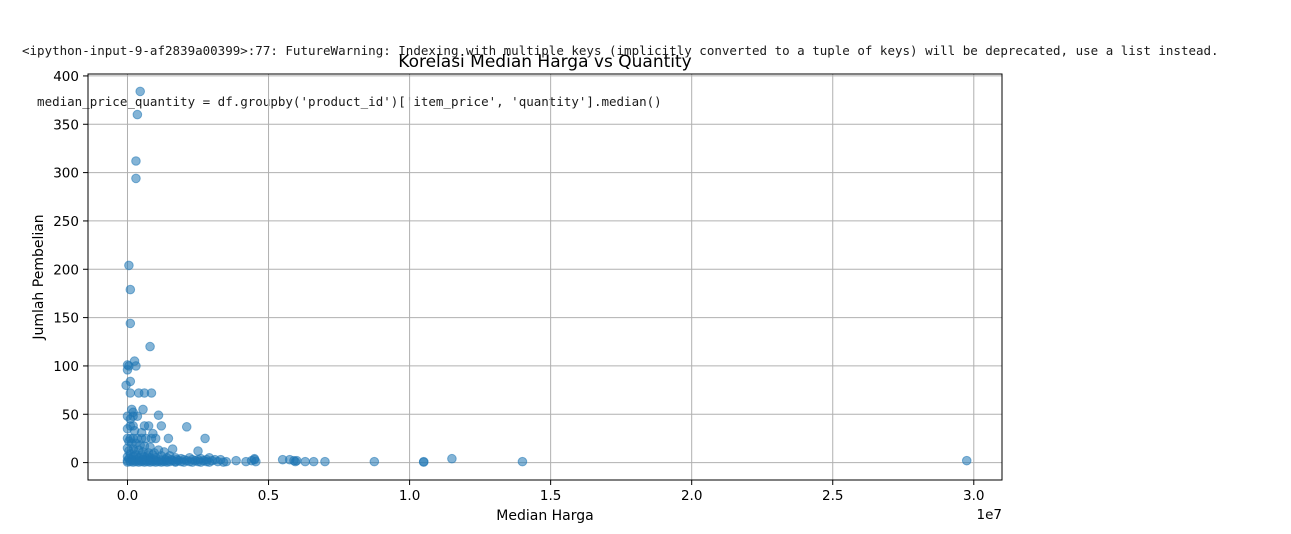 The height and width of the screenshot is (534, 1291). I want to click on y-tick-label: 0, so click(74, 464).